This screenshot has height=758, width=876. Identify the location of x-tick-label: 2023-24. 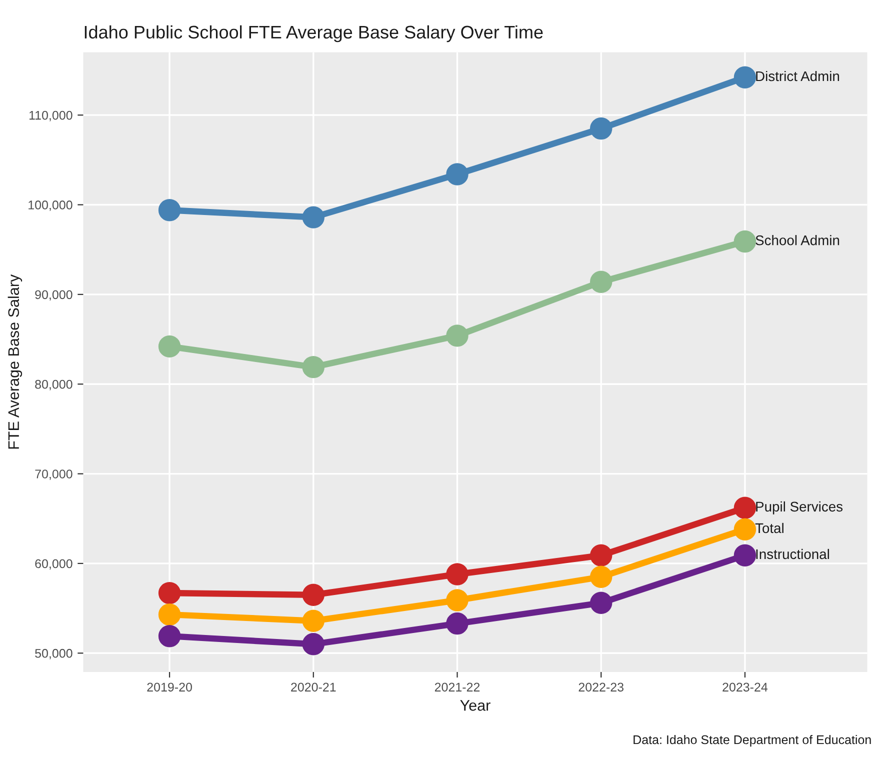
(745, 687).